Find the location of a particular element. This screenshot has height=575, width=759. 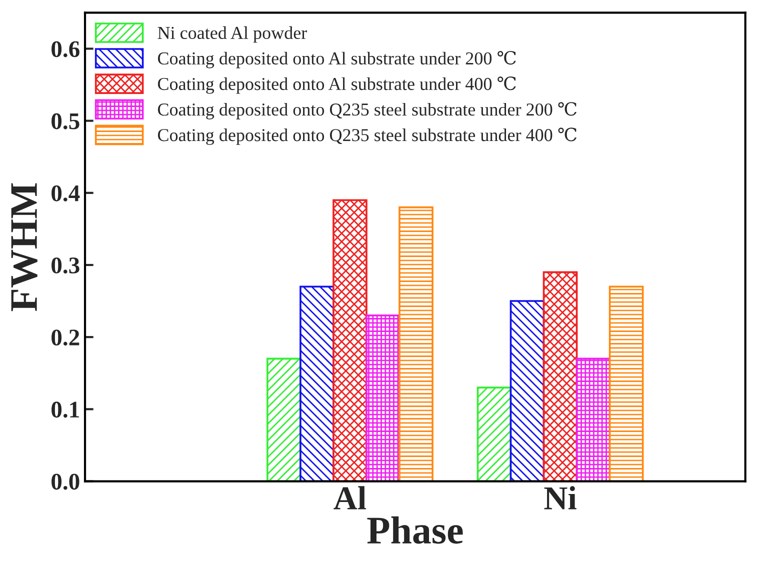

legend-label: Coating deposited onto Q235 steel substrate under 200 ℃ is located at coordinates (367, 111).